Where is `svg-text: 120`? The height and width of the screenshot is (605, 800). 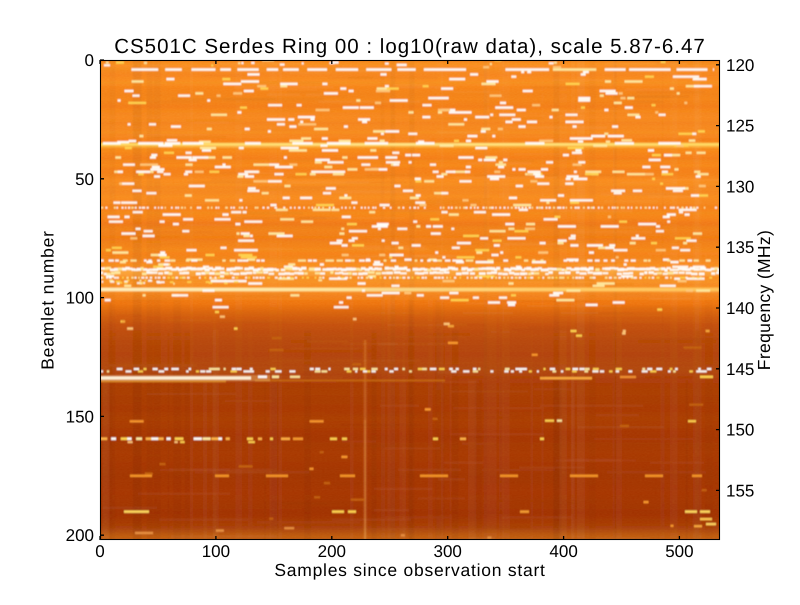
svg-text: 120 is located at coordinates (740, 65).